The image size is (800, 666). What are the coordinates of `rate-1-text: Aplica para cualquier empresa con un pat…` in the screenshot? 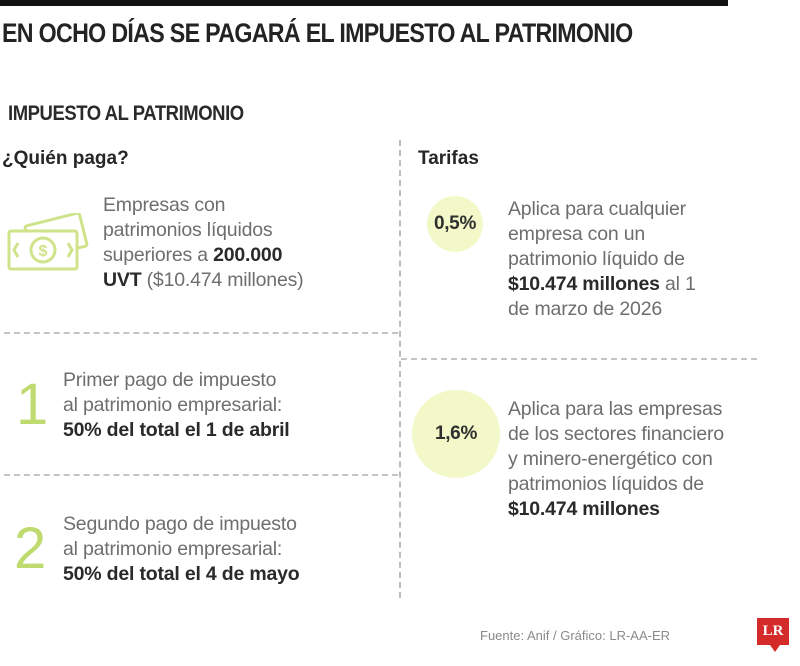 It's located at (602, 259).